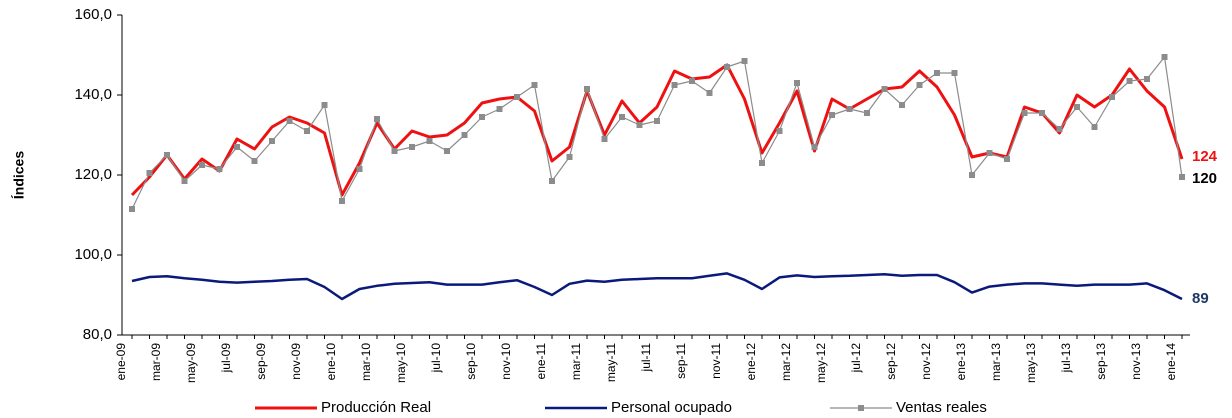 The height and width of the screenshot is (418, 1232). Describe the element at coordinates (93, 94) in the screenshot. I see `y-tick-label: 140,0` at that location.